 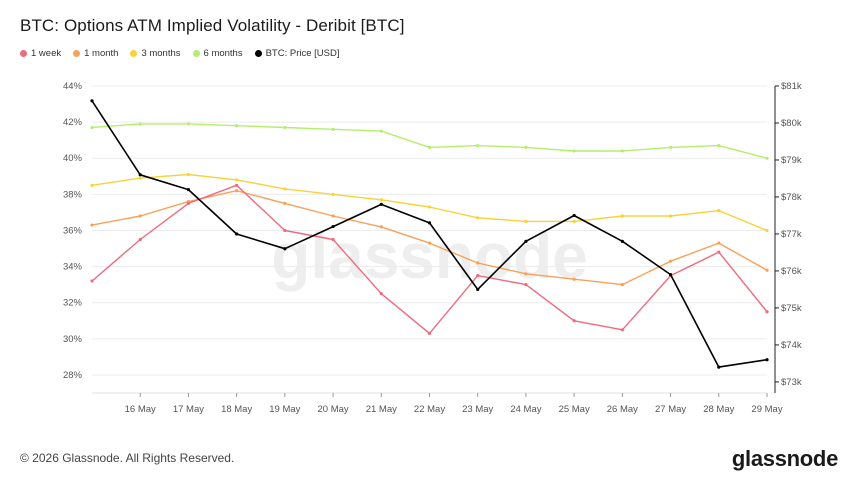 I want to click on copyright-text: © 2026 Glassnode. All Rights Reserved., so click(x=127, y=458).